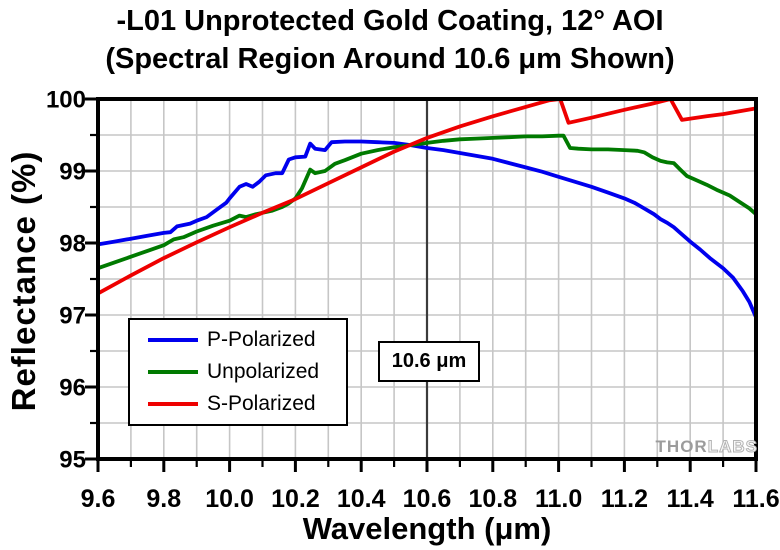 This screenshot has height=550, width=780. I want to click on y-tick-label: 99, so click(72, 172).